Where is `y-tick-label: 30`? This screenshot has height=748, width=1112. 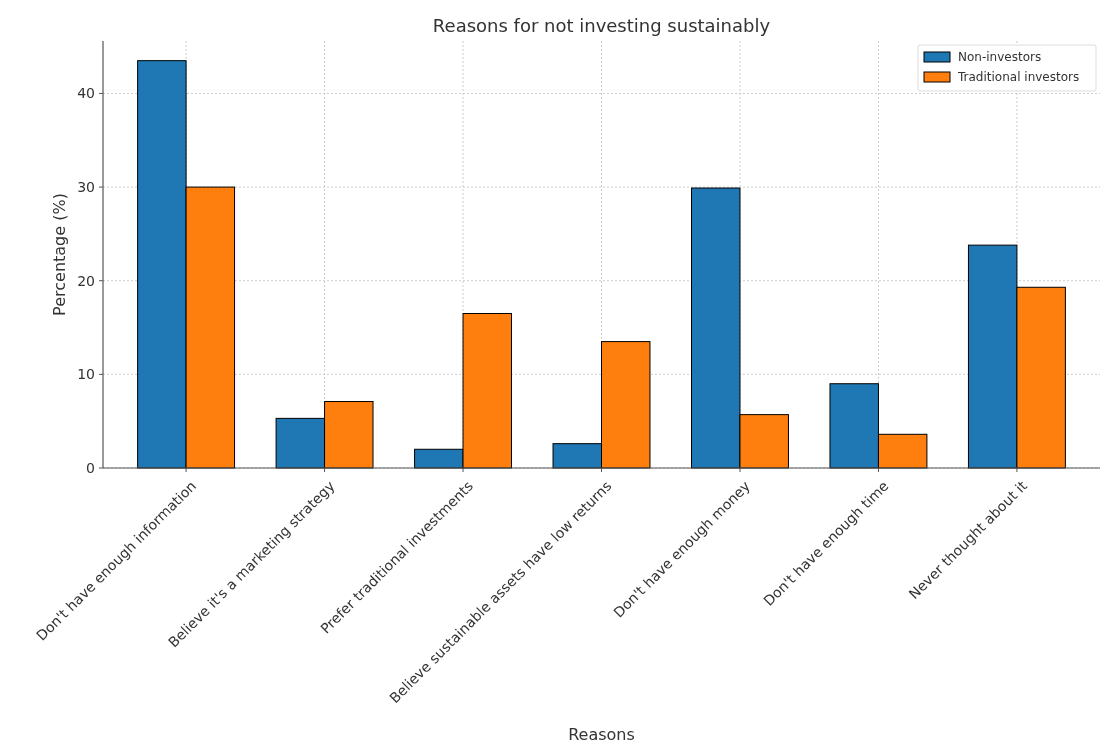 y-tick-label: 30 is located at coordinates (86, 186).